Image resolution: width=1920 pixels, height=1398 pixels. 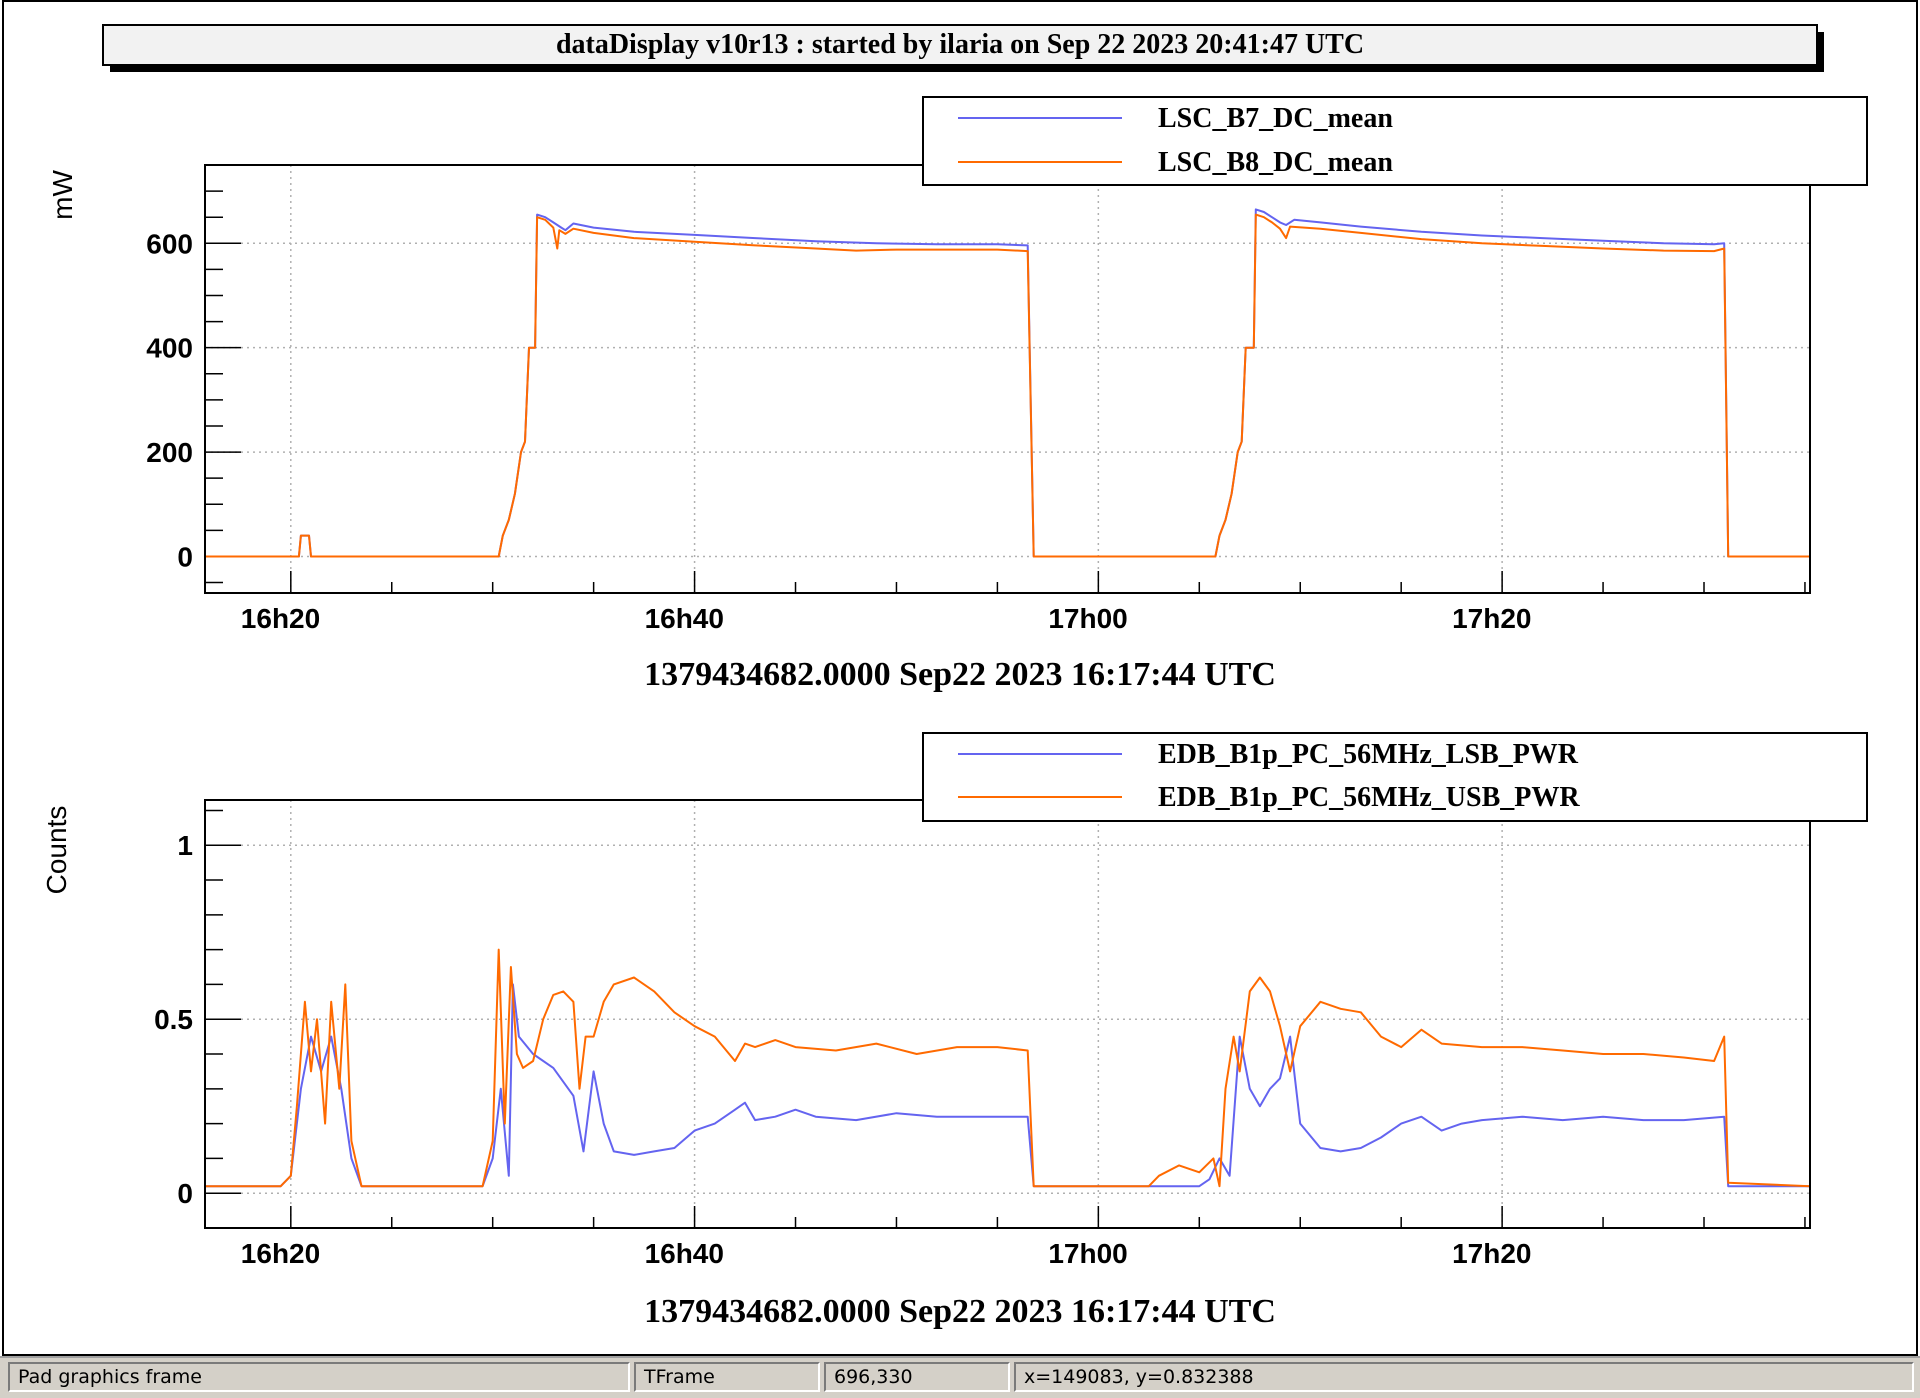 I want to click on plot-1-legend: LSC_B7_DC_mean LSC_B8_DC_mean, so click(x=1395, y=141).